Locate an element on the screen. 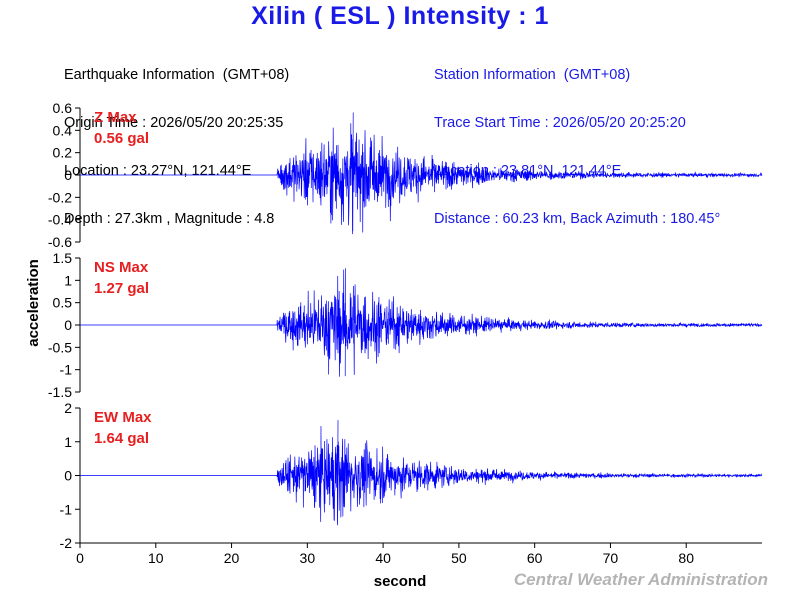 This screenshot has height=600, width=800. depth-magnitude: Depth : 27.3km , Magnitude : 4.8 is located at coordinates (169, 219).